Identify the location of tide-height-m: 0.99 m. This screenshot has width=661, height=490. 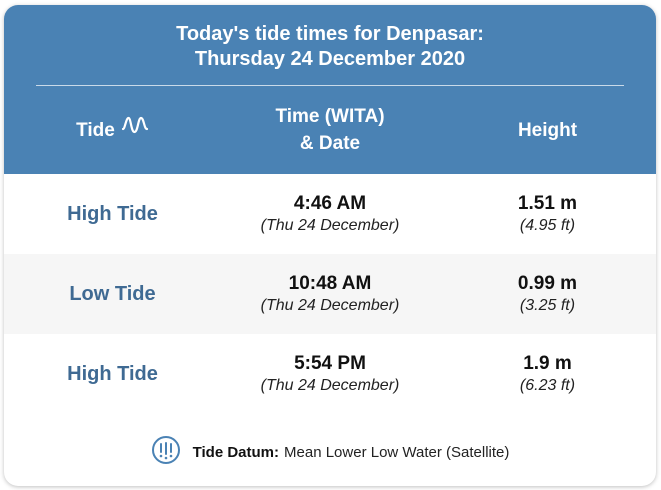
(547, 283).